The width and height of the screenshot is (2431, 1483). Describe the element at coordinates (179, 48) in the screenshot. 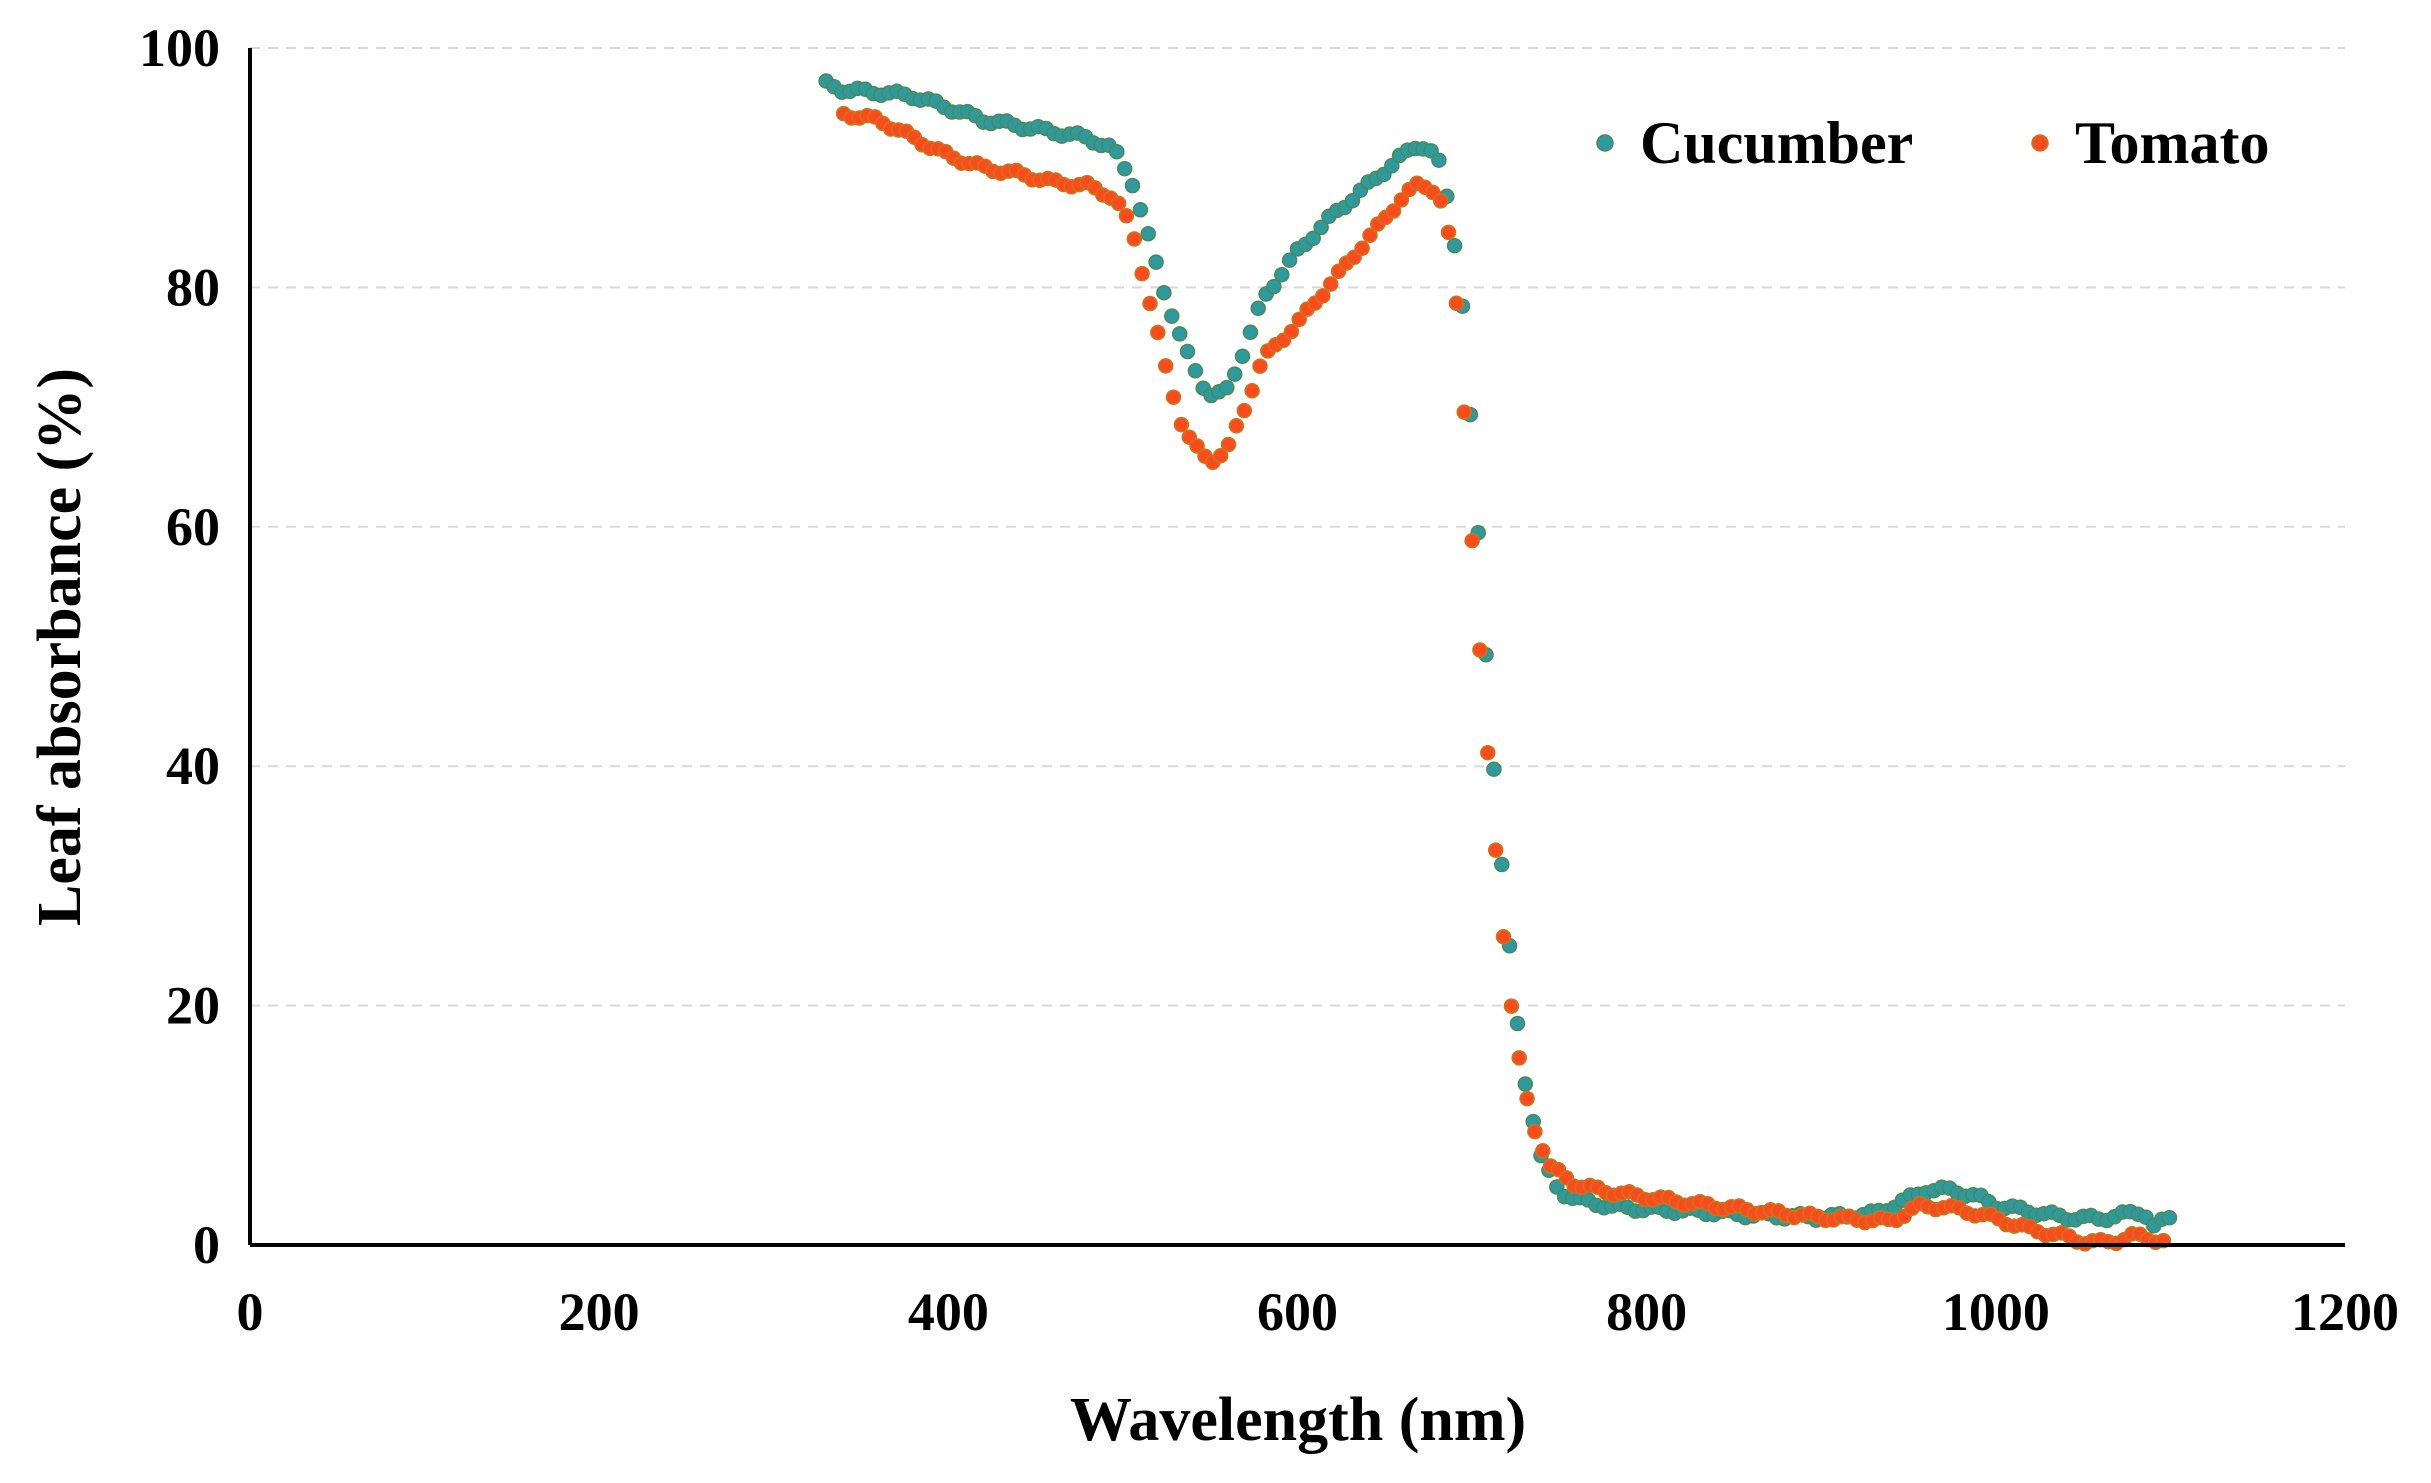

I see `y-tick-label: 100` at that location.